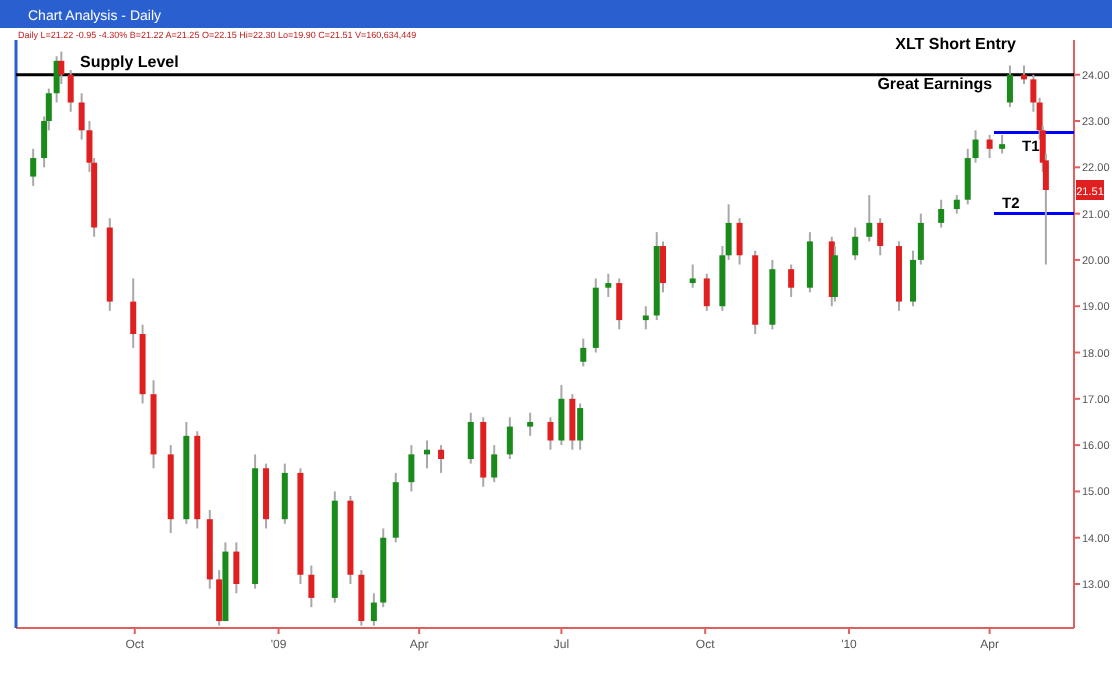 The width and height of the screenshot is (1112, 678). I want to click on ref-line-label: Supply Level, so click(129, 61).